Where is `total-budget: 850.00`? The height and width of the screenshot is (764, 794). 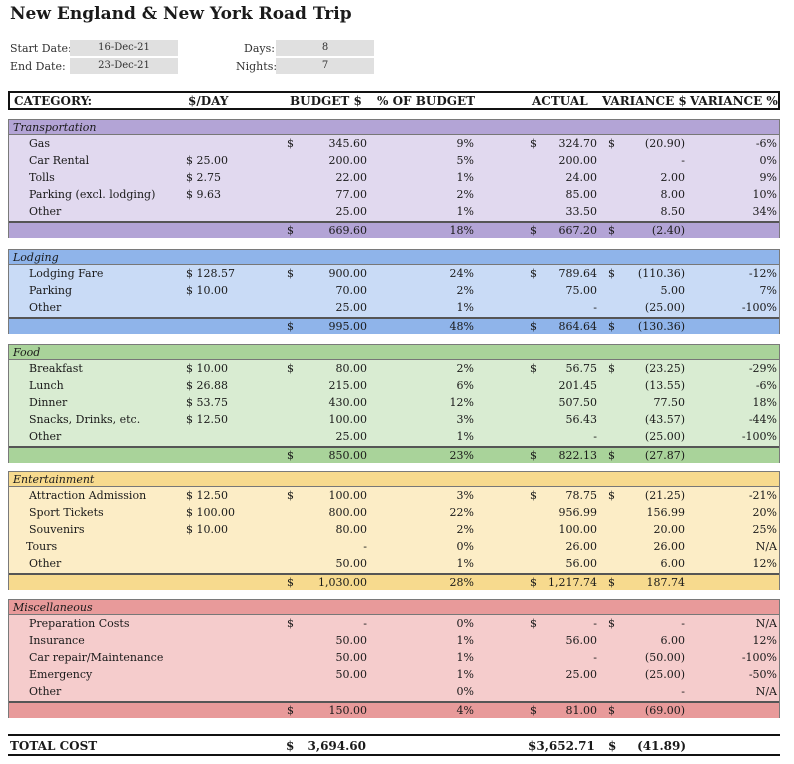 total-budget: 850.00 is located at coordinates (348, 455).